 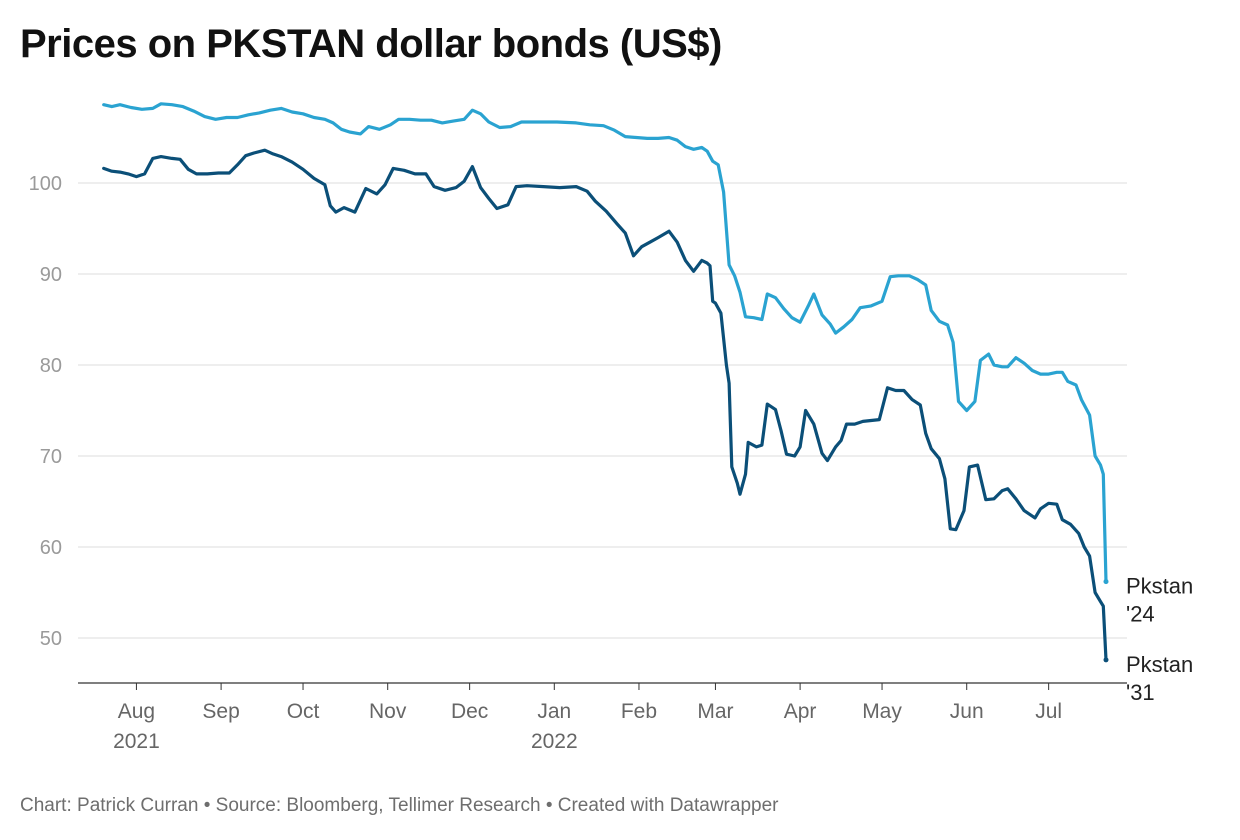 I want to click on series-label-0: '24, so click(x=1140, y=614).